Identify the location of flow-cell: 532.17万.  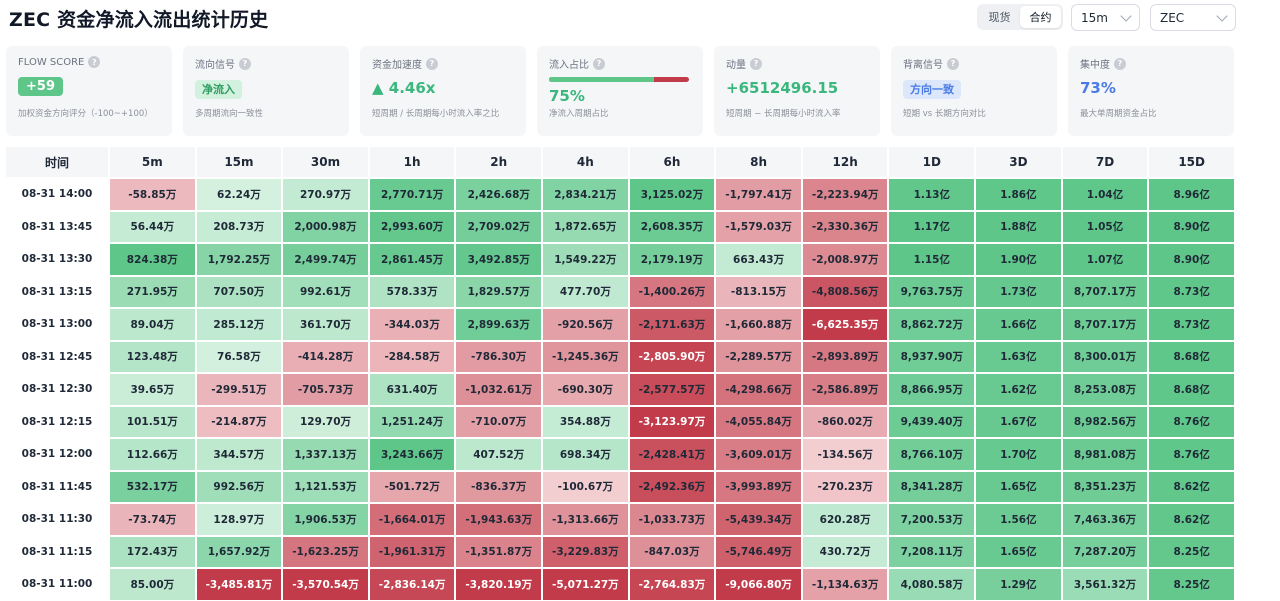
(152, 486).